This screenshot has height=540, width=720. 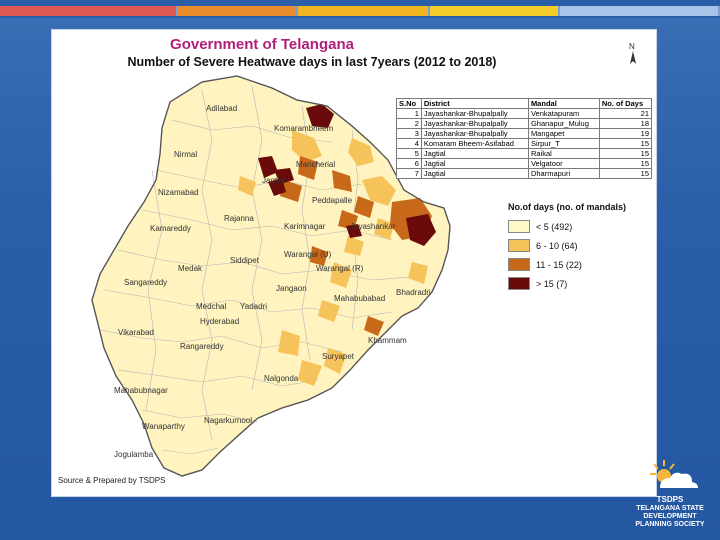 I want to click on place-label: Nizamabad, so click(x=178, y=192).